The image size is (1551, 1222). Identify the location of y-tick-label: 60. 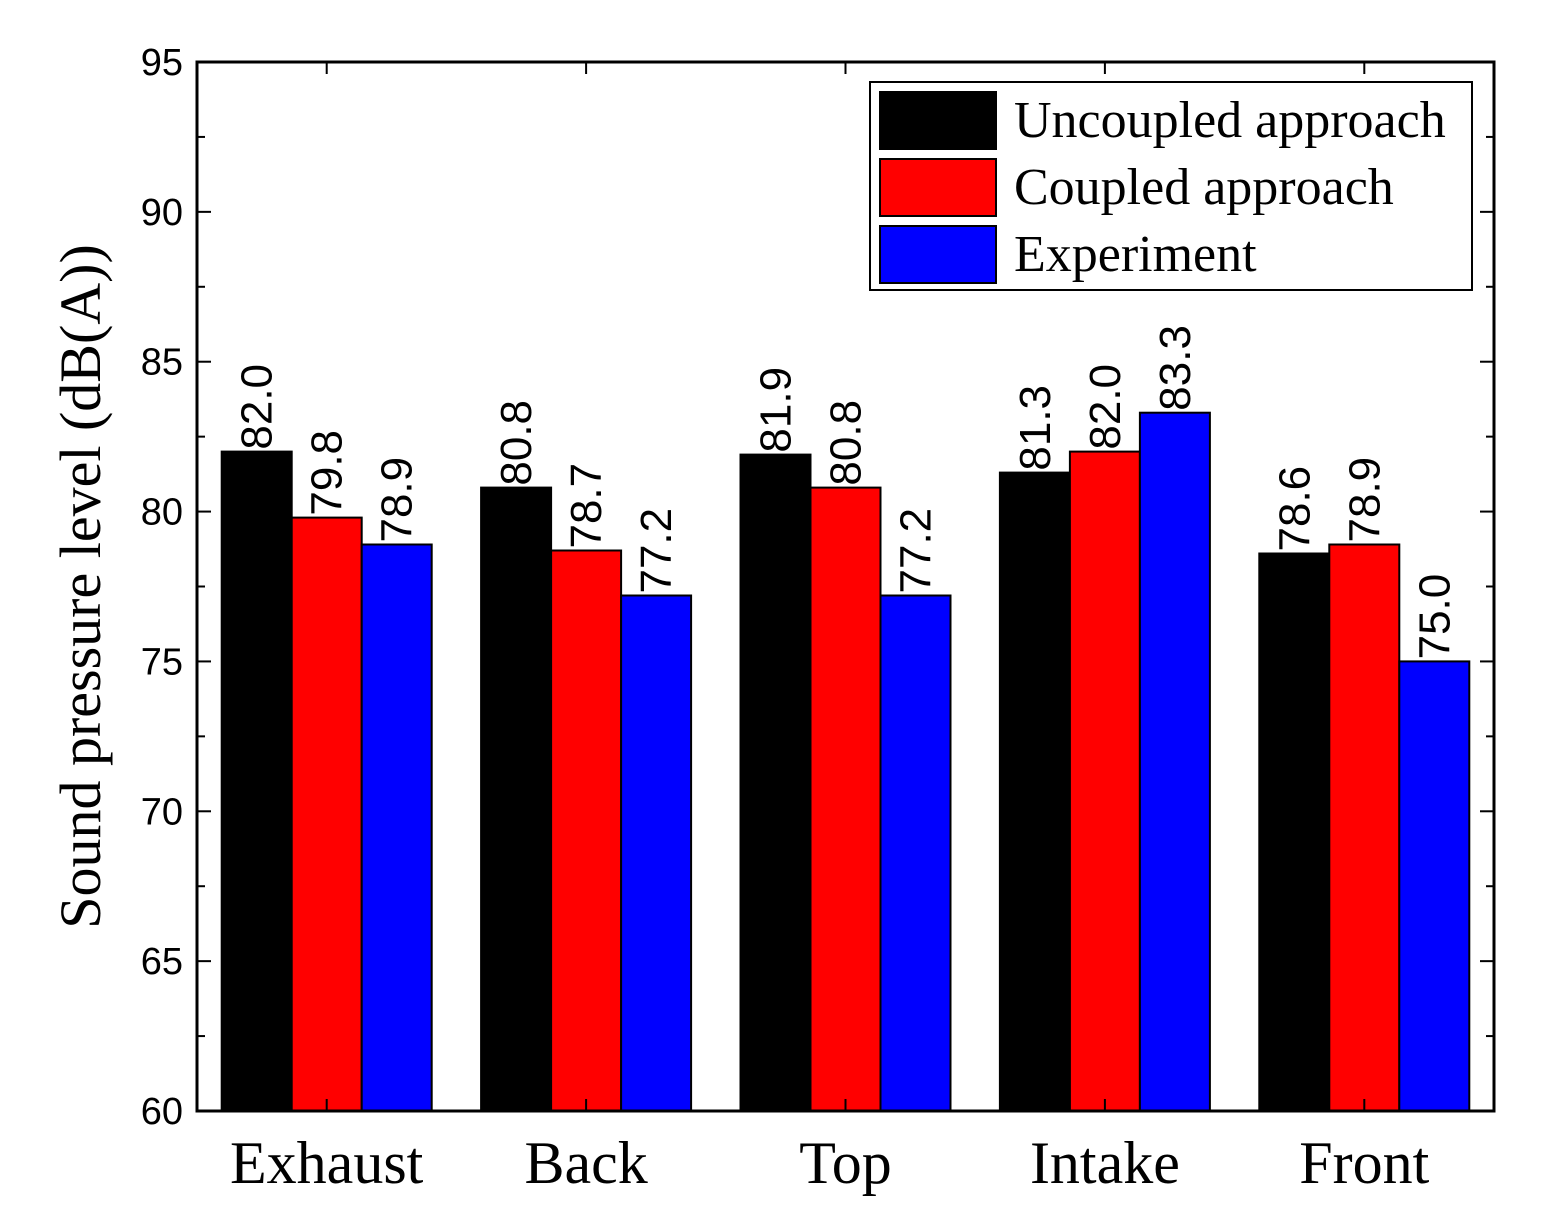
(162, 1112).